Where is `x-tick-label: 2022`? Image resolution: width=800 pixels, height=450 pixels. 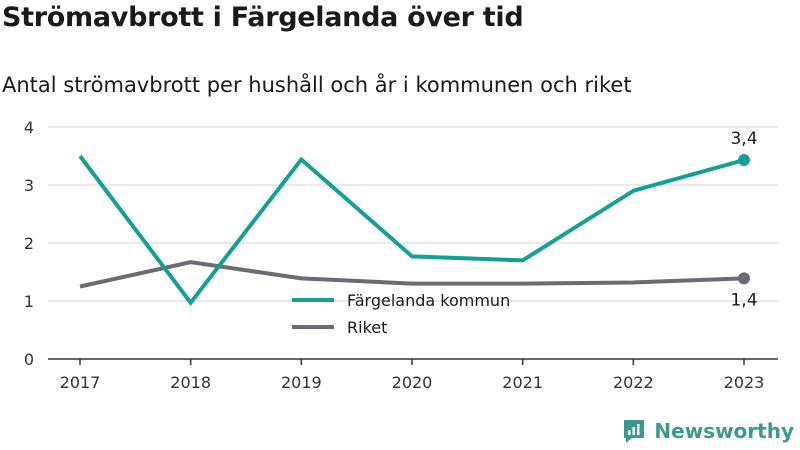 x-tick-label: 2022 is located at coordinates (633, 382).